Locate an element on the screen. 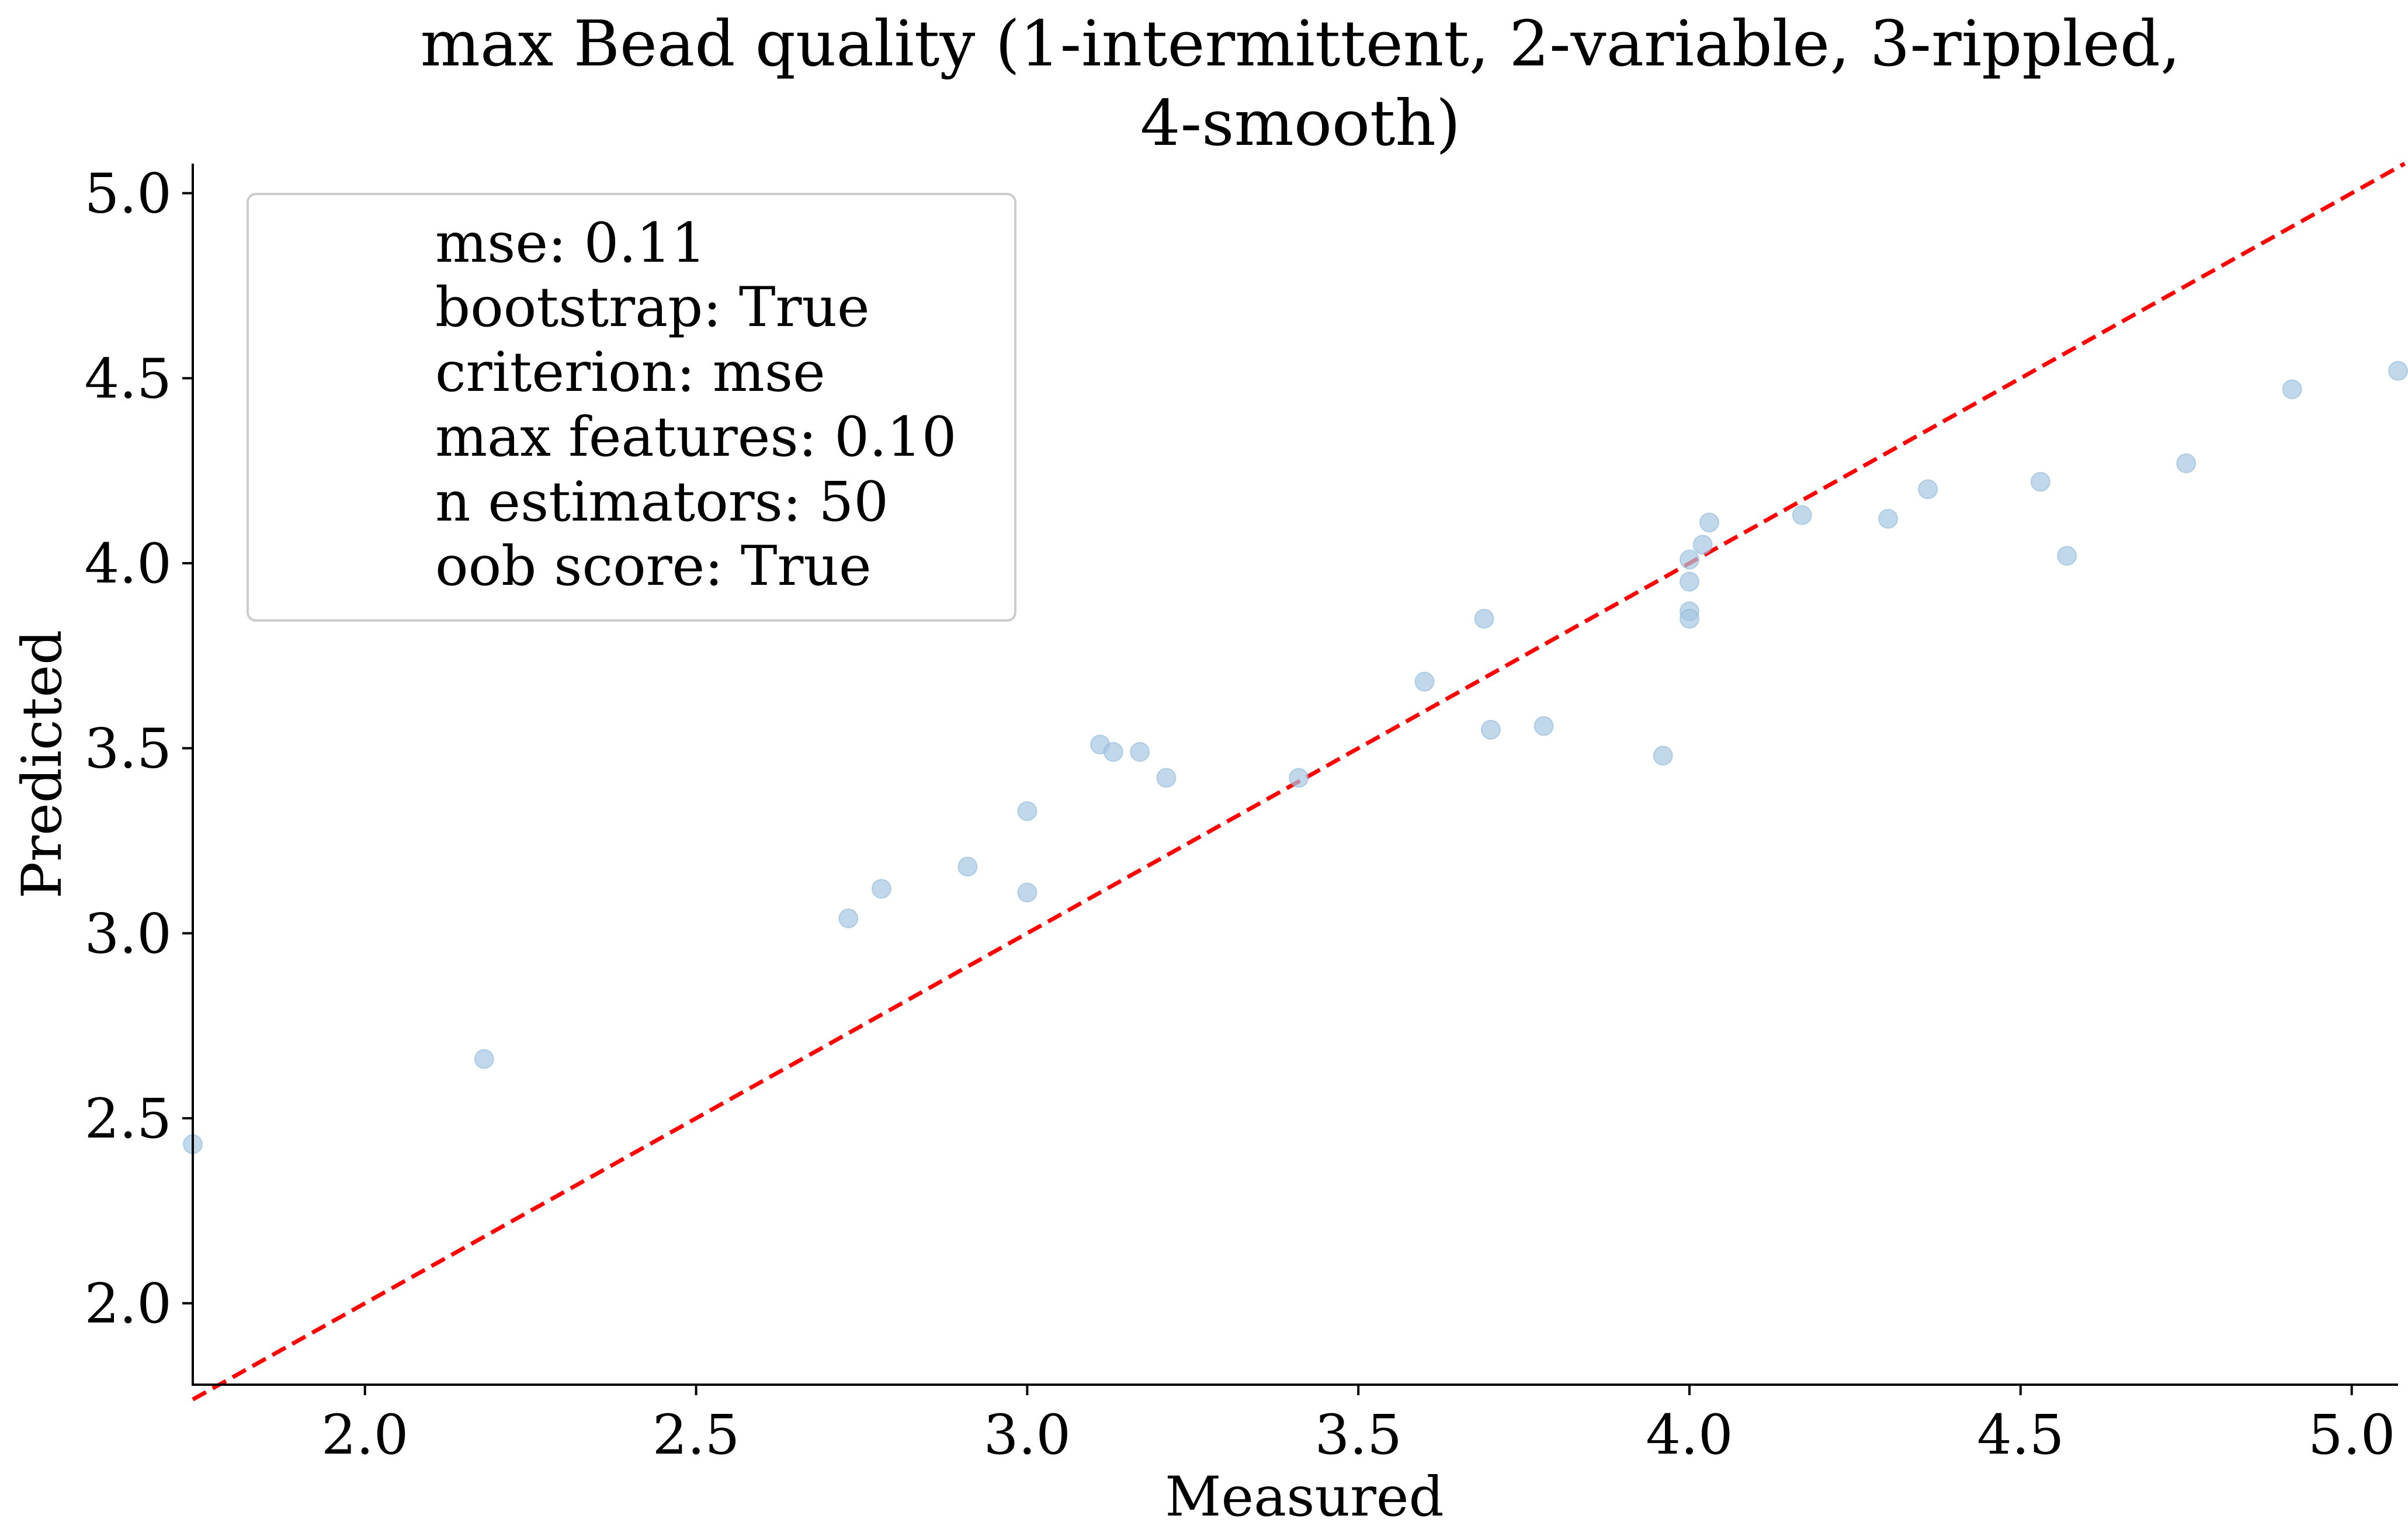 This screenshot has height=1536, width=2408. x-tick-label: 4.5 is located at coordinates (2021, 1435).